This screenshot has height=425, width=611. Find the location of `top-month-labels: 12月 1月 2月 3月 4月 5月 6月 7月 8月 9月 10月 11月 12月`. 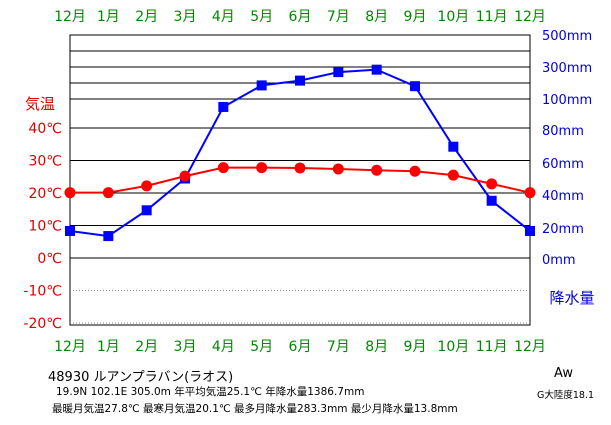

top-month-labels: 12月 1月 2月 3月 4月 5月 6月 7月 8月 9月 10月 11月 12月 is located at coordinates (300, 17).